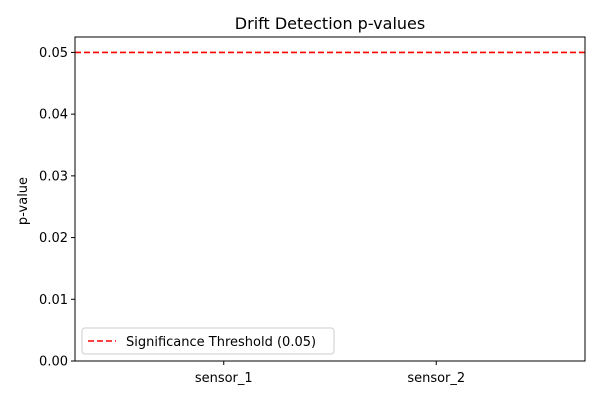 This screenshot has height=400, width=600. I want to click on y-tick-label: 0.01, so click(53, 300).